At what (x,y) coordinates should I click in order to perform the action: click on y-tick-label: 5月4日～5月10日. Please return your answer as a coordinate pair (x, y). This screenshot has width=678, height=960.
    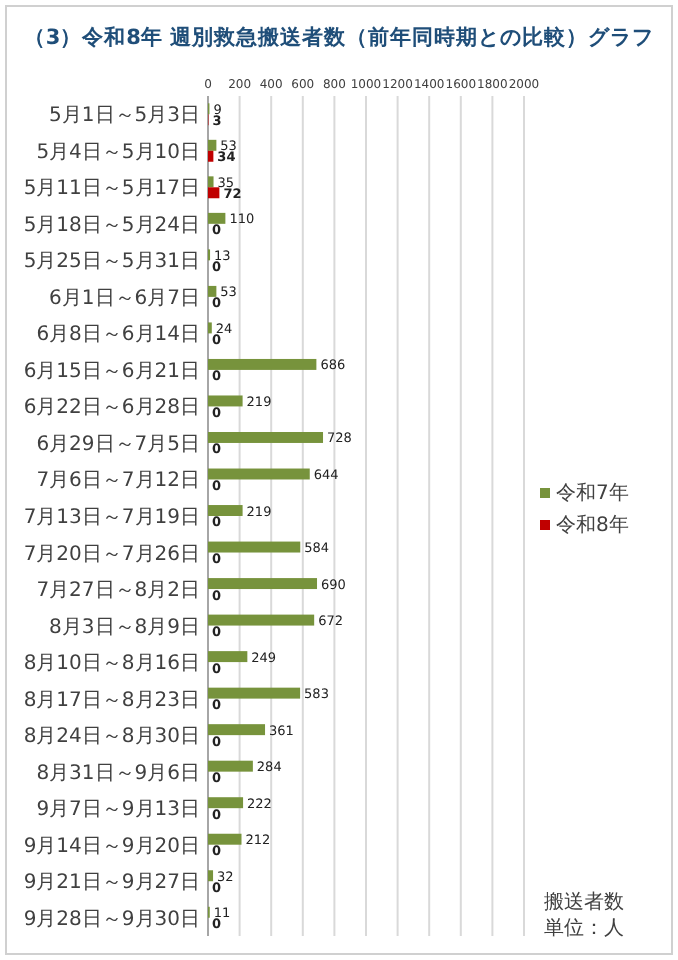
    Looking at the image, I should click on (118, 152).